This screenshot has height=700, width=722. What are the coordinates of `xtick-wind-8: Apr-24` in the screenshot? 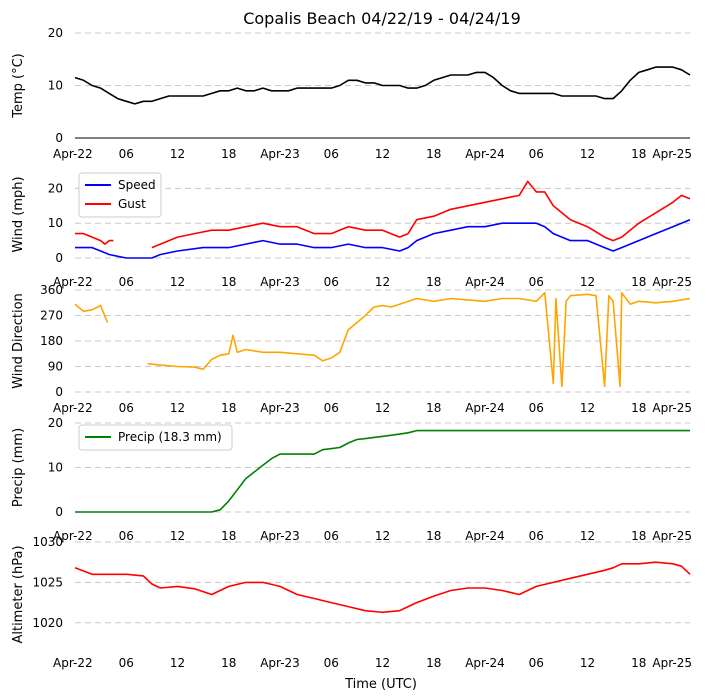 It's located at (485, 282).